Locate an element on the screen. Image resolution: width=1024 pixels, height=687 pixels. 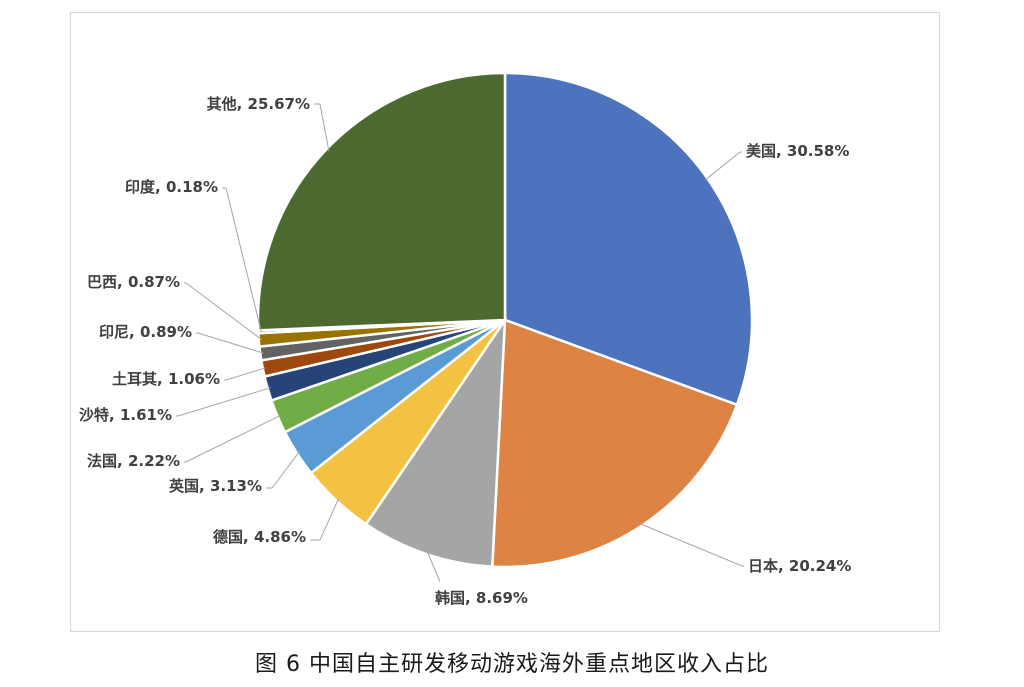
slice-label-2: 日本, 20.24% is located at coordinates (799, 566).